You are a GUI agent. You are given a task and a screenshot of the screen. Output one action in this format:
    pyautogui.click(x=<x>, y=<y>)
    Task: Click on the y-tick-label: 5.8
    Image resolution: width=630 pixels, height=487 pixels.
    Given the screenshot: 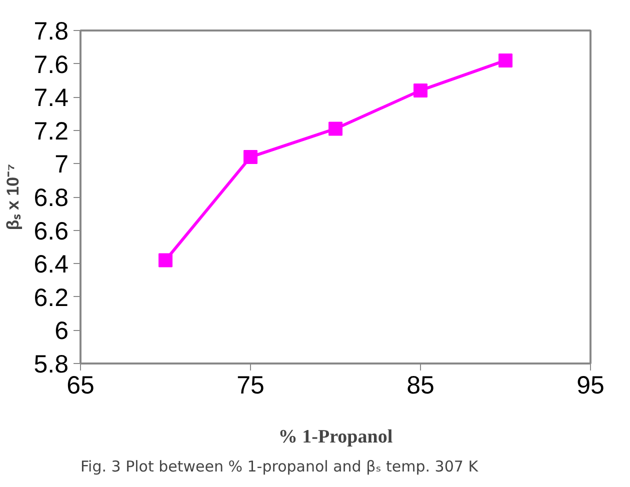 What is the action you would take?
    pyautogui.click(x=51, y=364)
    